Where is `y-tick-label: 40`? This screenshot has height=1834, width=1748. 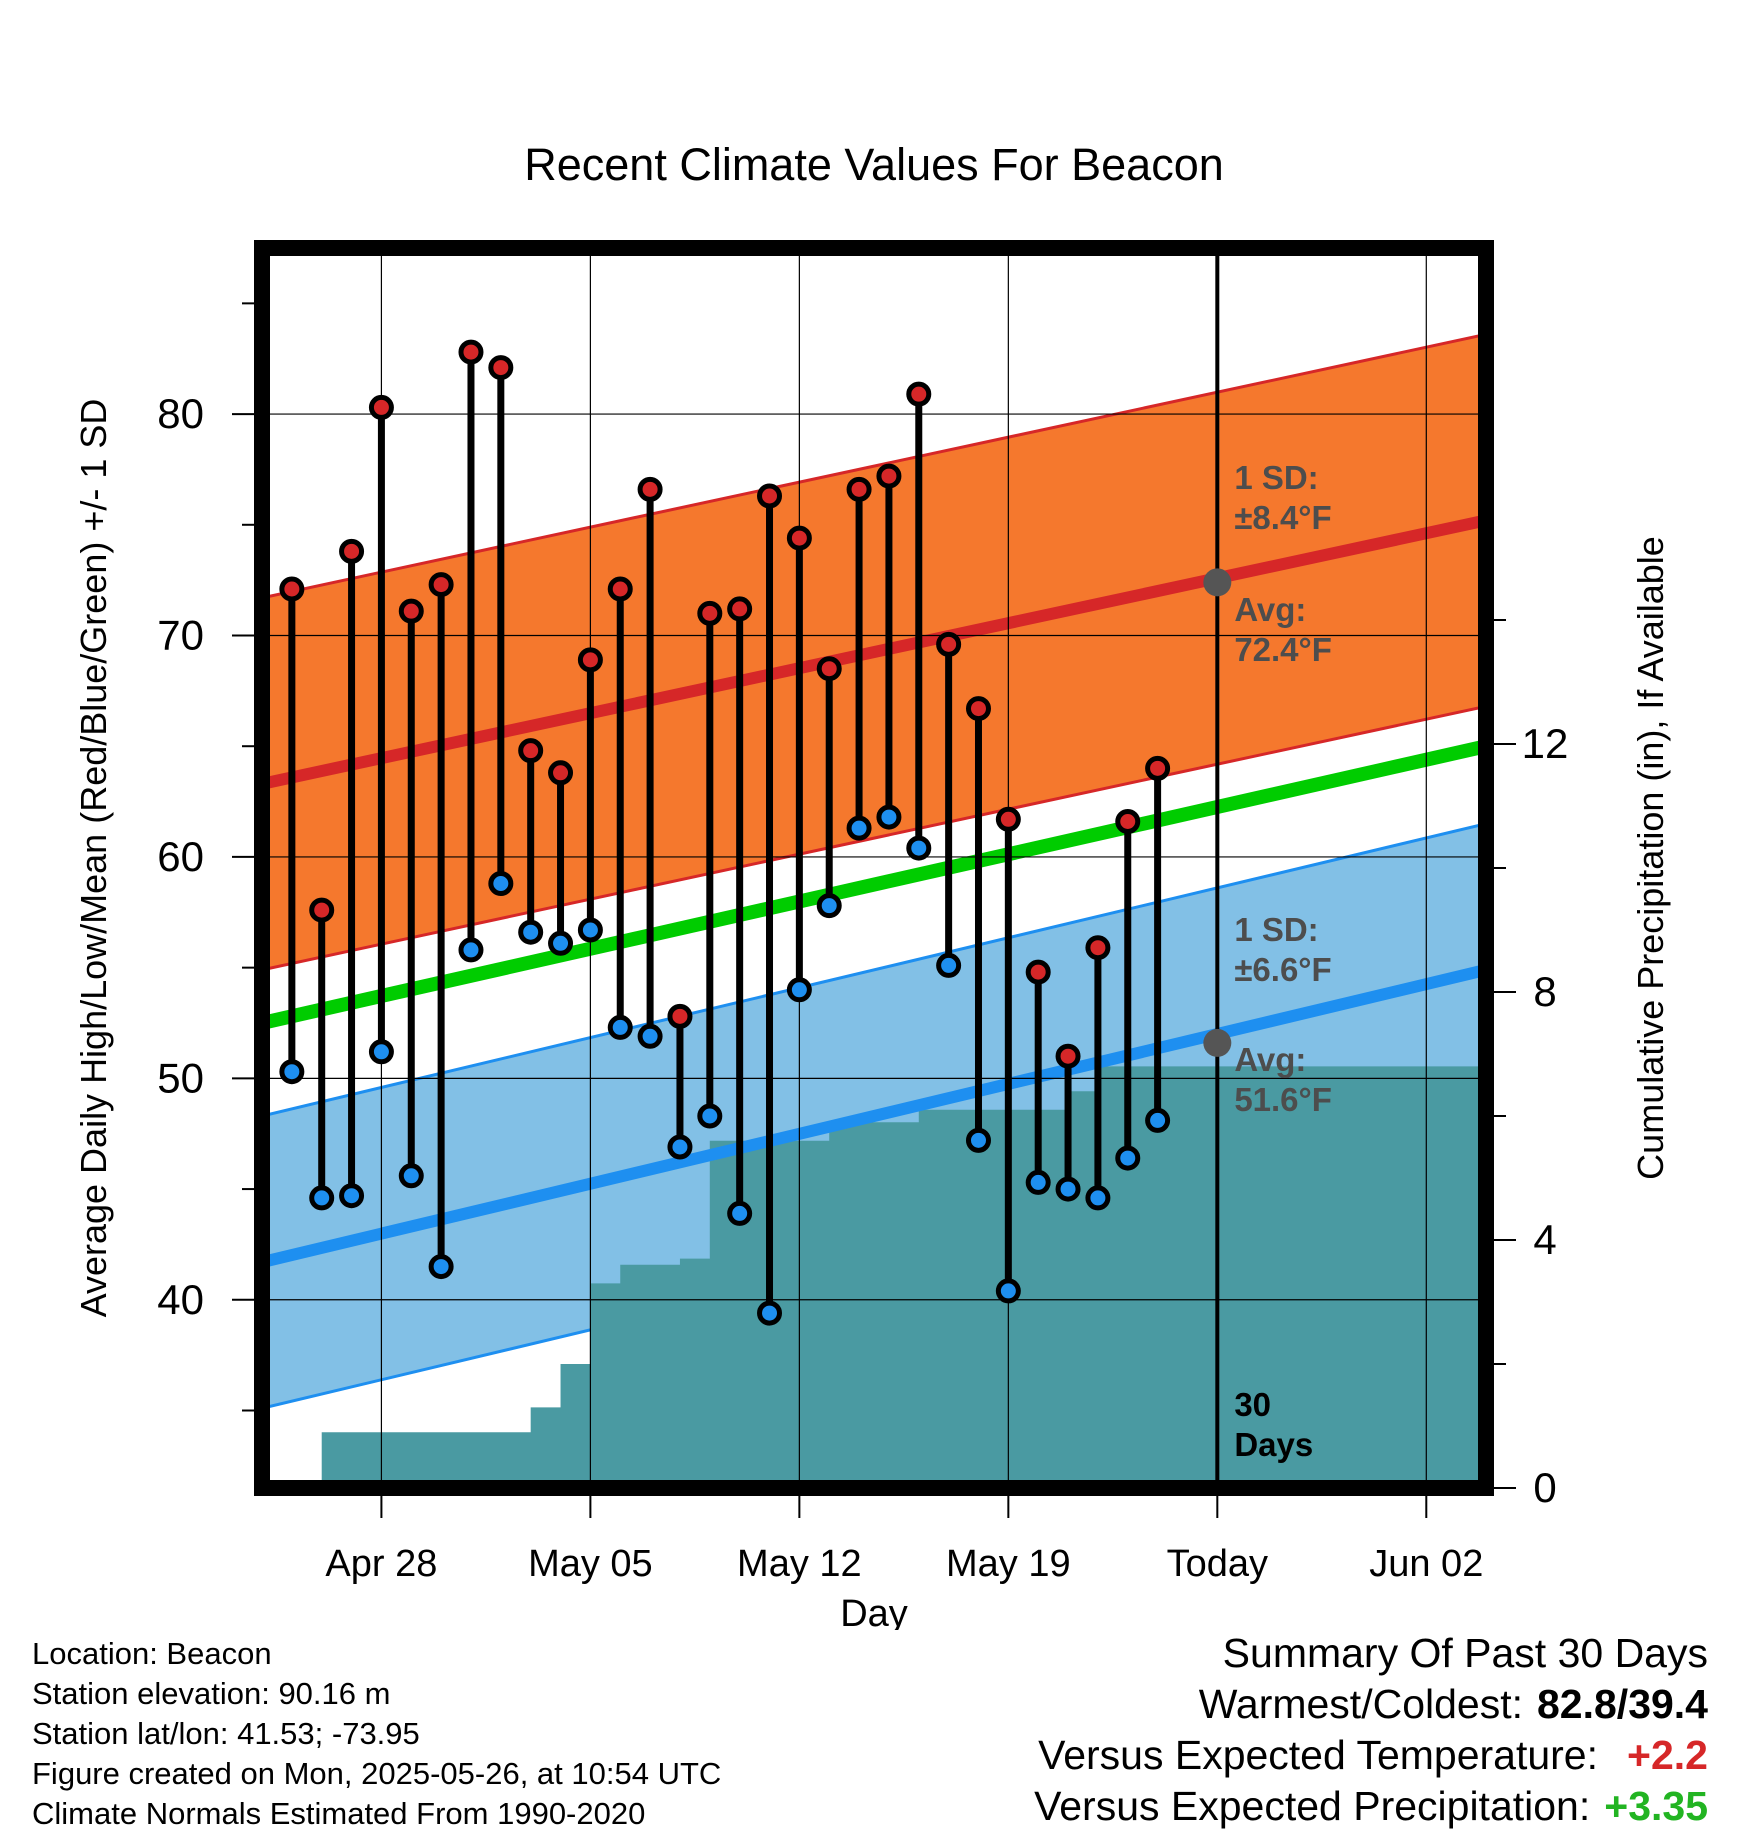
y-tick-label: 40 is located at coordinates (180, 1299).